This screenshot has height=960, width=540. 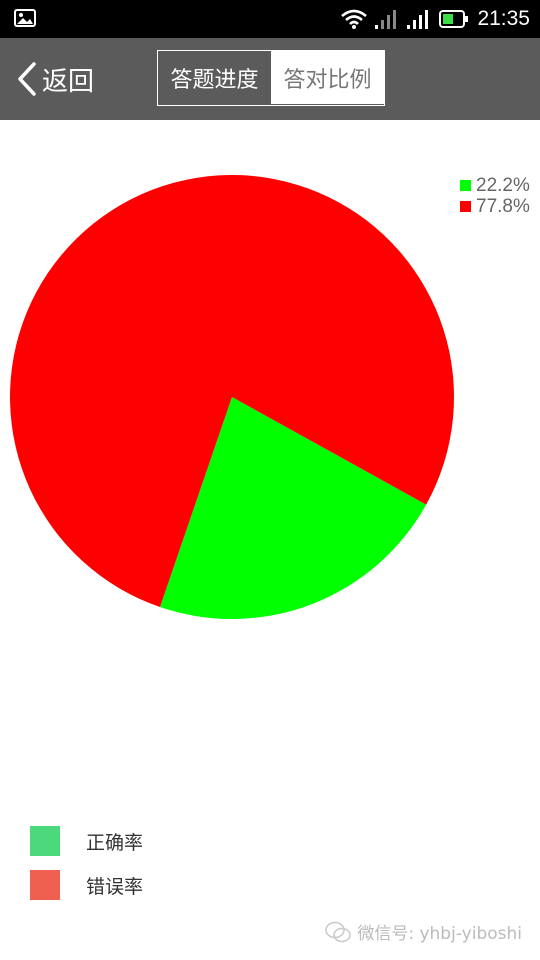 What do you see at coordinates (27, 79) in the screenshot?
I see `chevron-left-icon` at bounding box center [27, 79].